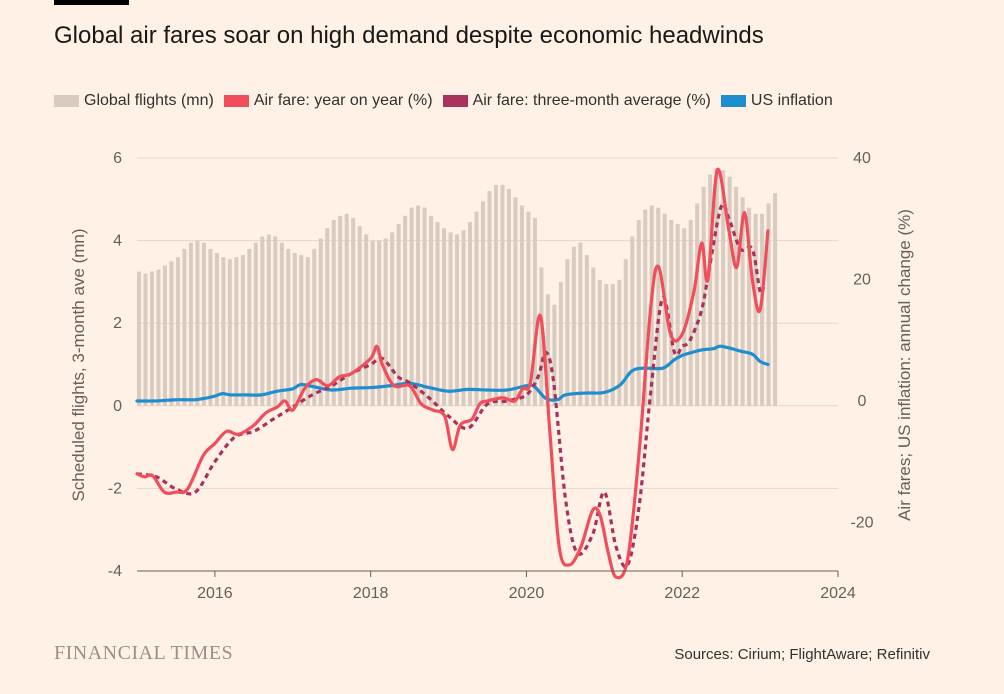 The image size is (1004, 694). What do you see at coordinates (455, 101) in the screenshot?
I see `legend-swatch-air-fare-3m` at bounding box center [455, 101].